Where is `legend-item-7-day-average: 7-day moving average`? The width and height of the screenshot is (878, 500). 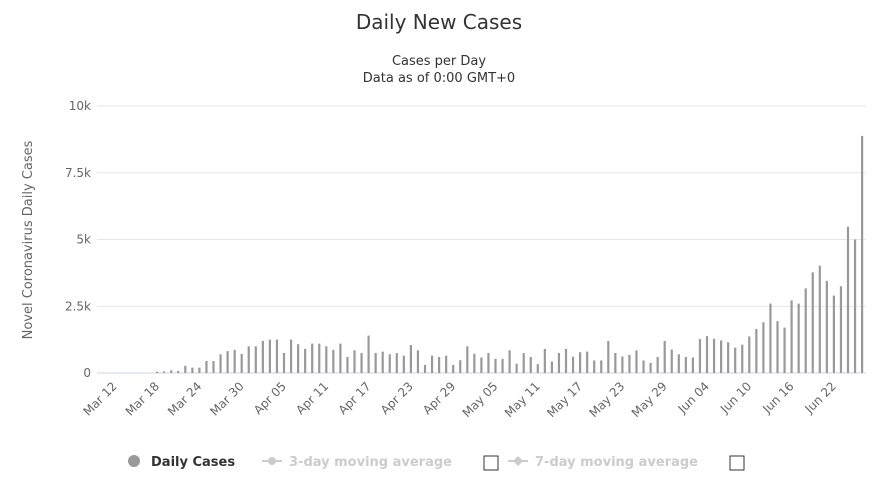 legend-item-7-day-average: 7-day moving average is located at coordinates (603, 462).